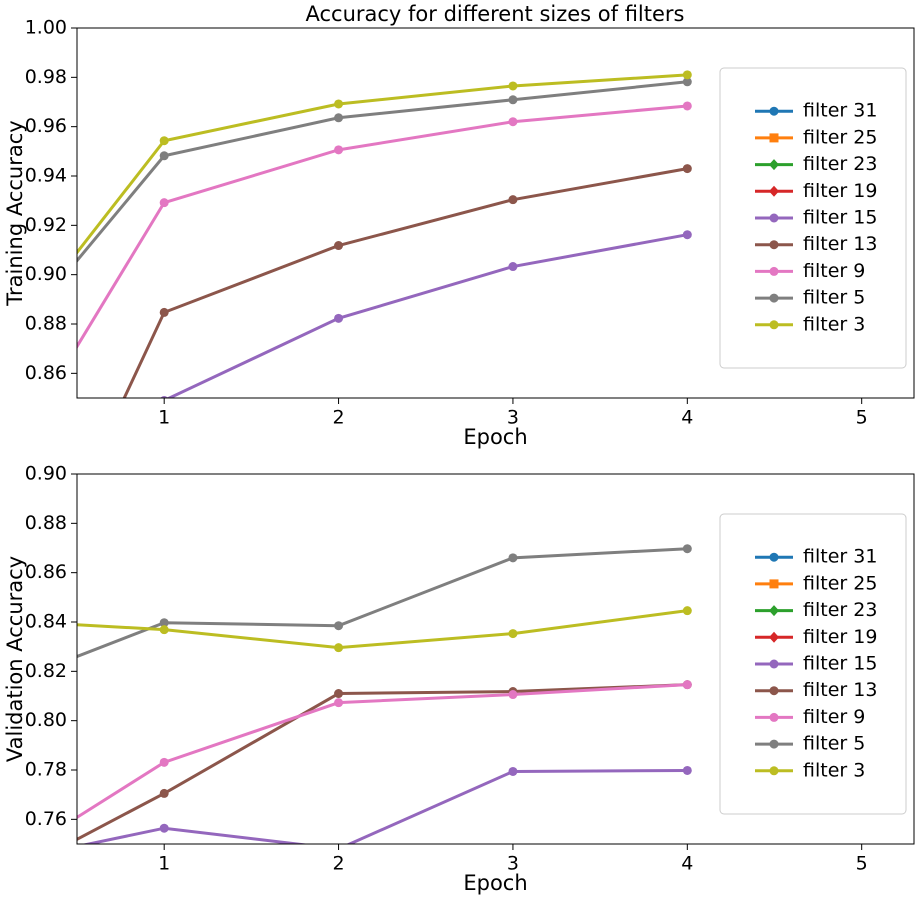  I want to click on y-tick-label: 0.80, so click(46, 720).